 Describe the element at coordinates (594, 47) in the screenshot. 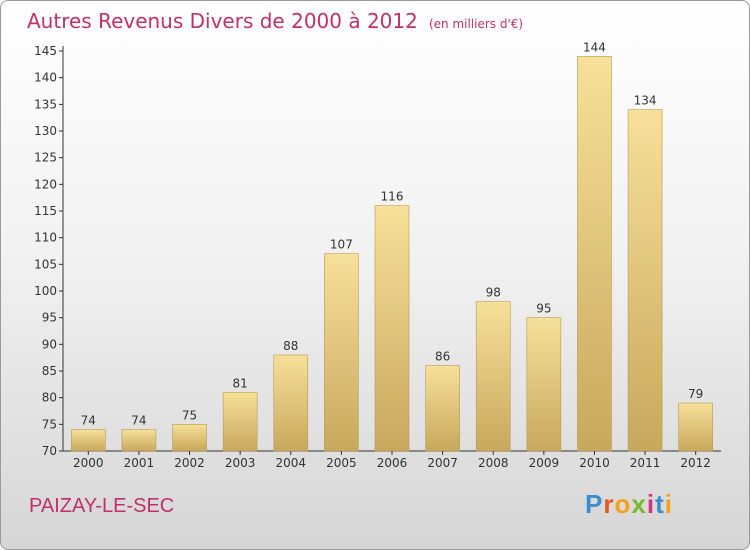

I see `bar-value-label: 144` at that location.